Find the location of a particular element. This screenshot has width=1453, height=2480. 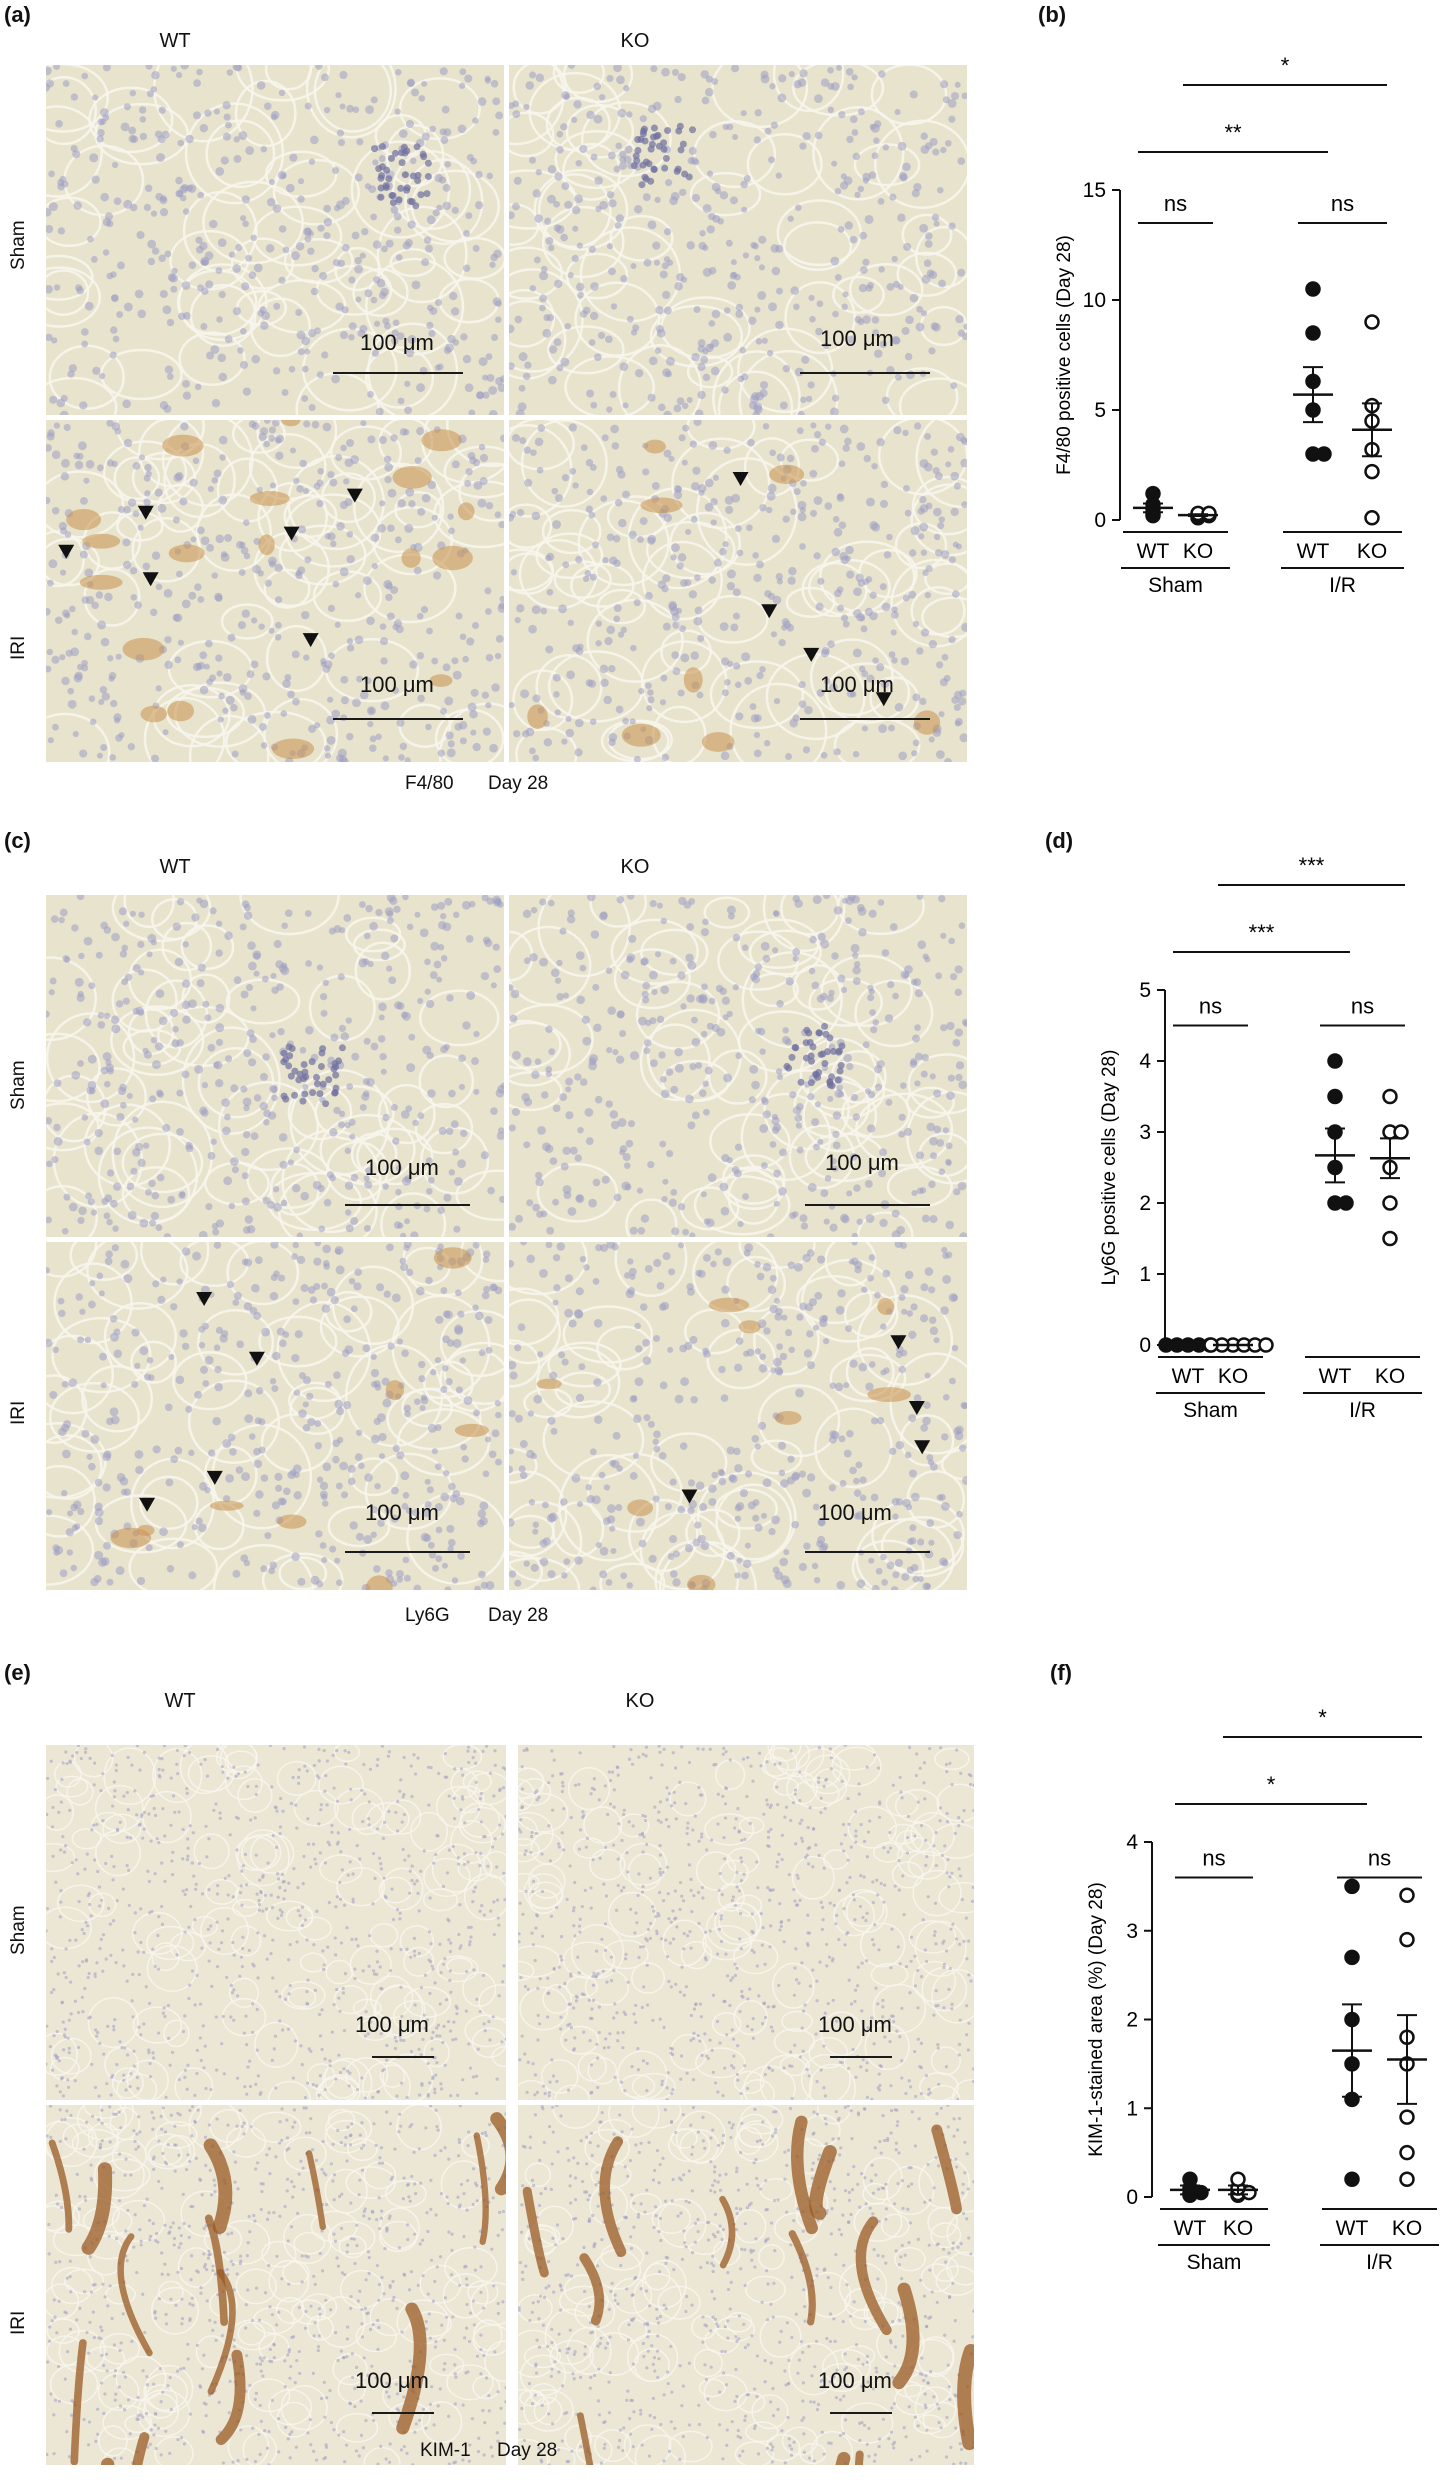

stain-caption: KIM-1 is located at coordinates (445, 2450).